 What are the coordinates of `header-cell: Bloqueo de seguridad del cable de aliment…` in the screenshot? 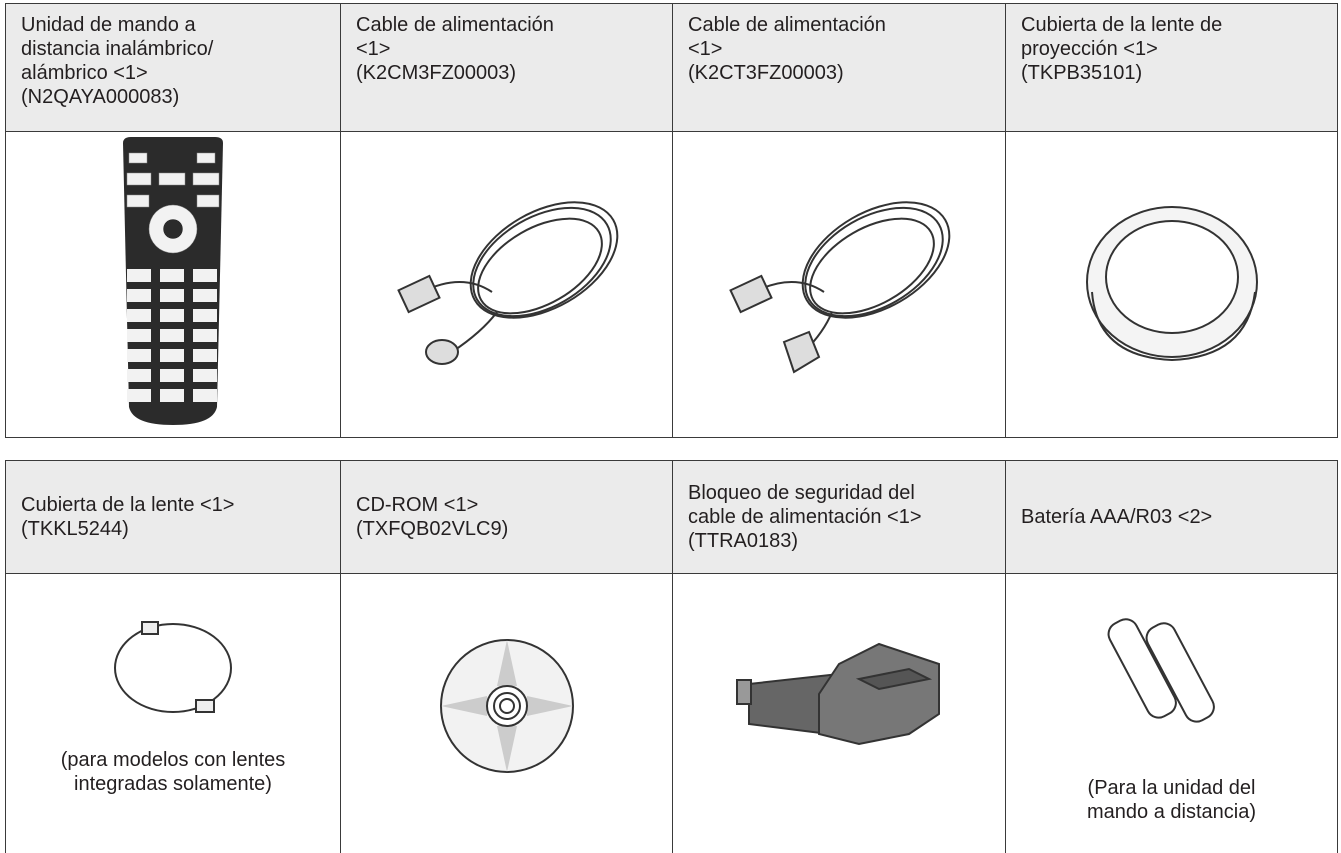 It's located at (839, 517).